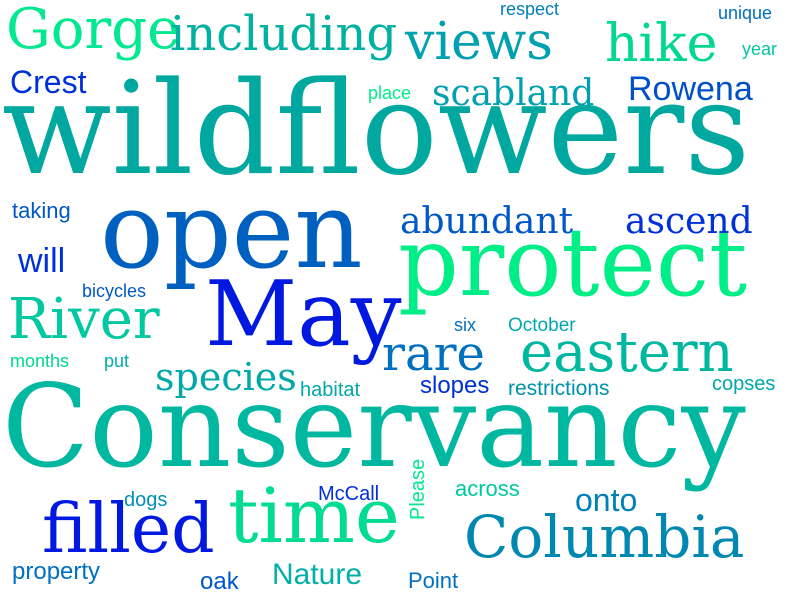  What do you see at coordinates (627, 352) in the screenshot?
I see `word-eastern: eastern` at bounding box center [627, 352].